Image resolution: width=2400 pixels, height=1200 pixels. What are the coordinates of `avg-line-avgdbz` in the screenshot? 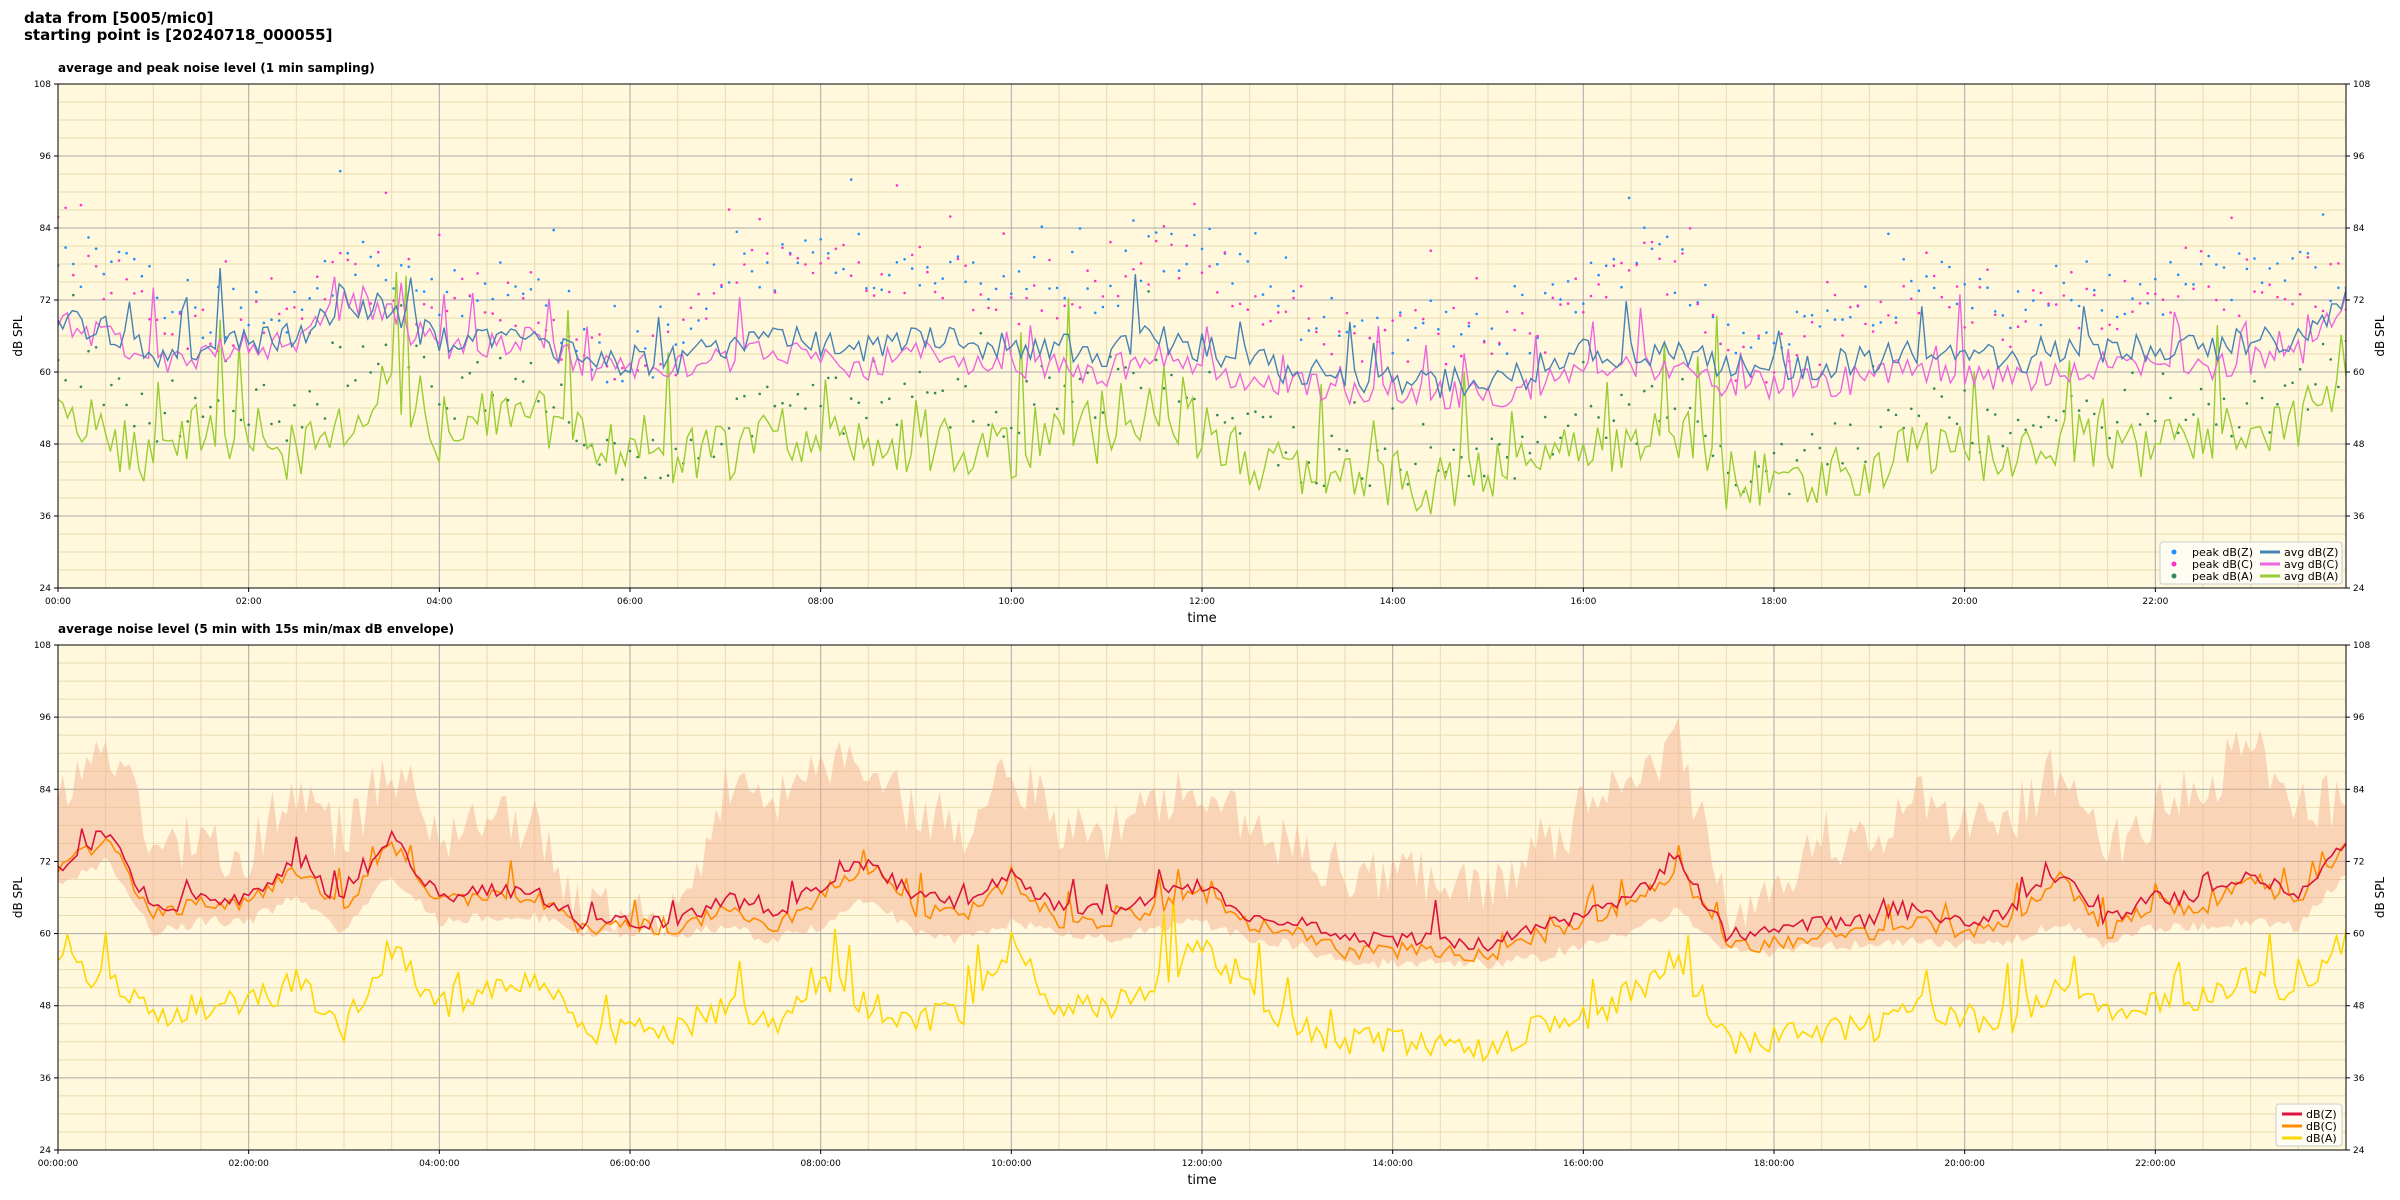 It's located at (1202, 333).